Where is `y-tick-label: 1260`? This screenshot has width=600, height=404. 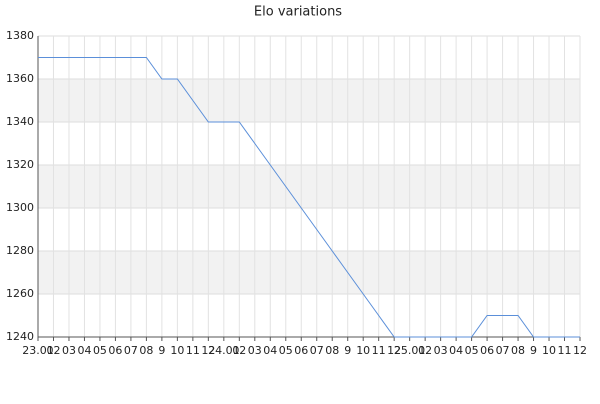 y-tick-label: 1260 is located at coordinates (20, 293).